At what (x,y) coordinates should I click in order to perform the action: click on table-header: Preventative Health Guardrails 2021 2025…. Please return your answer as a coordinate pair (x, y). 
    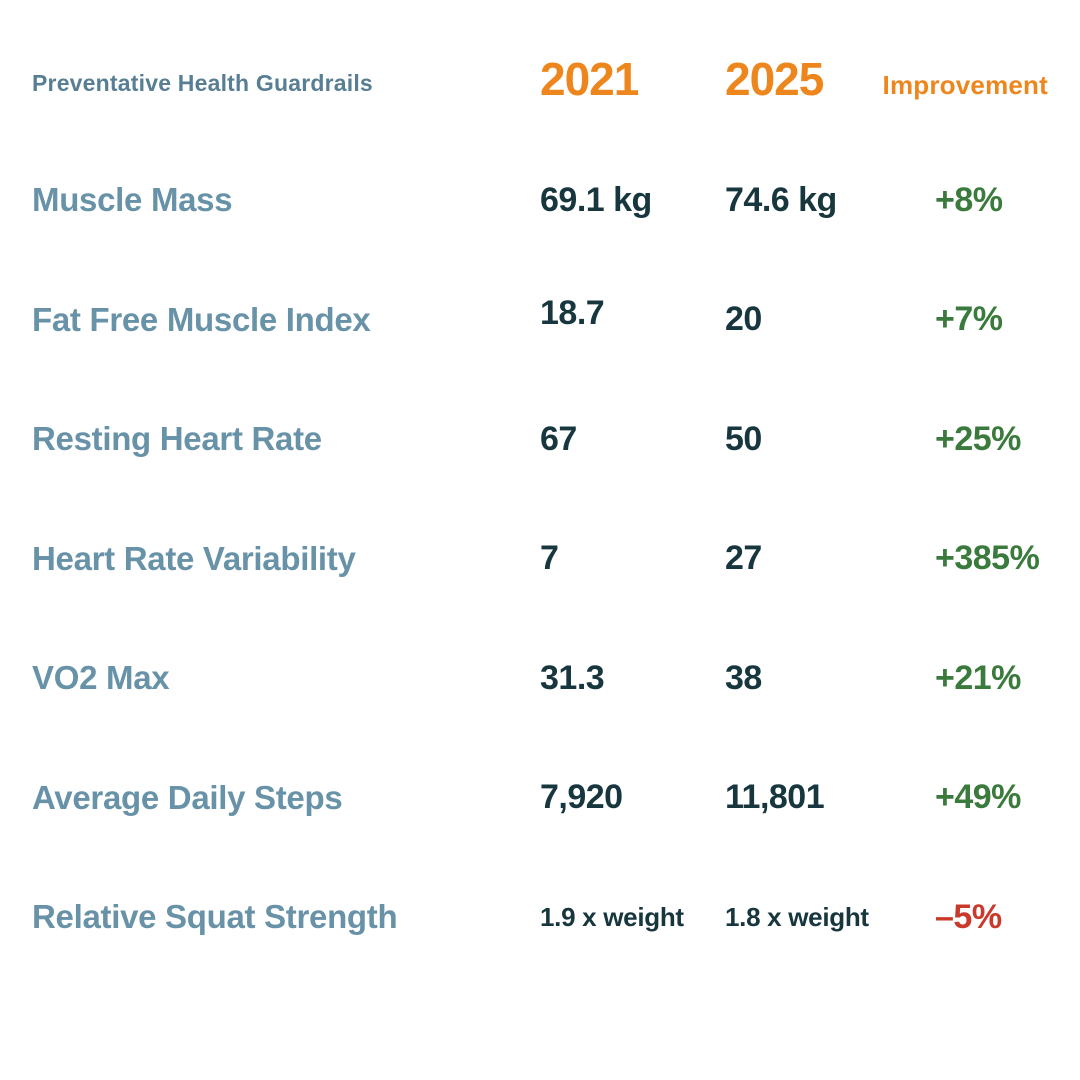
    Looking at the image, I should click on (540, 70).